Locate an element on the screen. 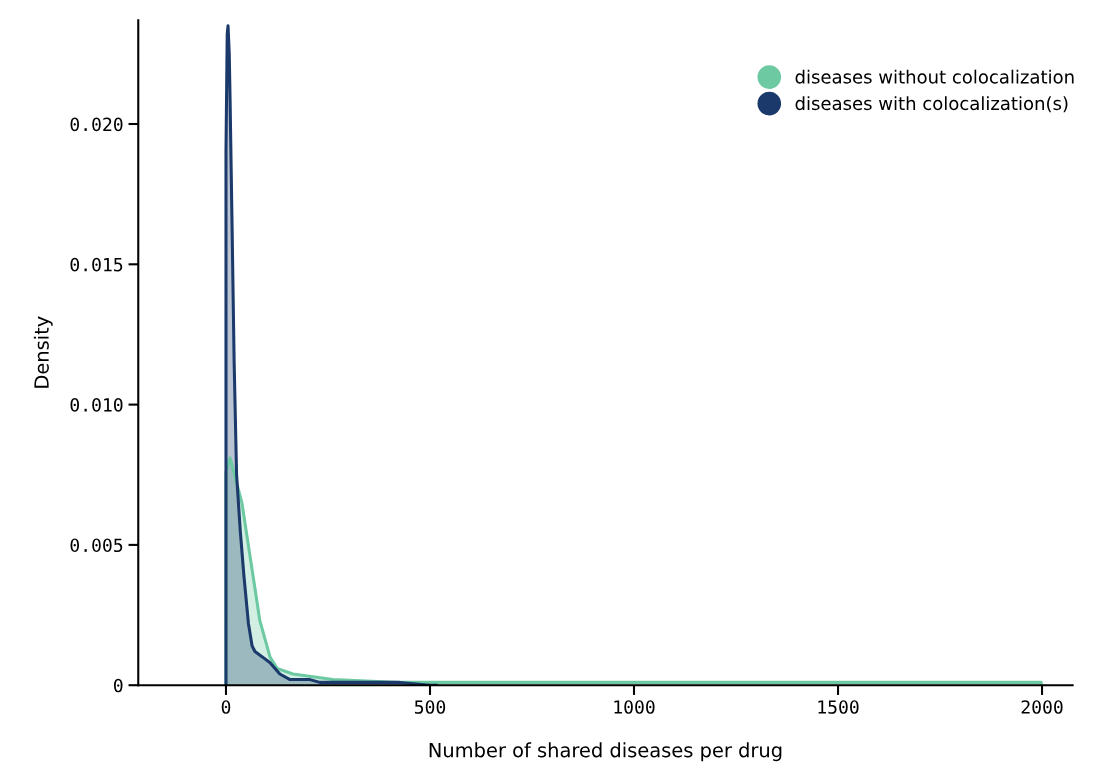 This screenshot has height=776, width=1115. x-tick-label: 1500 is located at coordinates (838, 707).